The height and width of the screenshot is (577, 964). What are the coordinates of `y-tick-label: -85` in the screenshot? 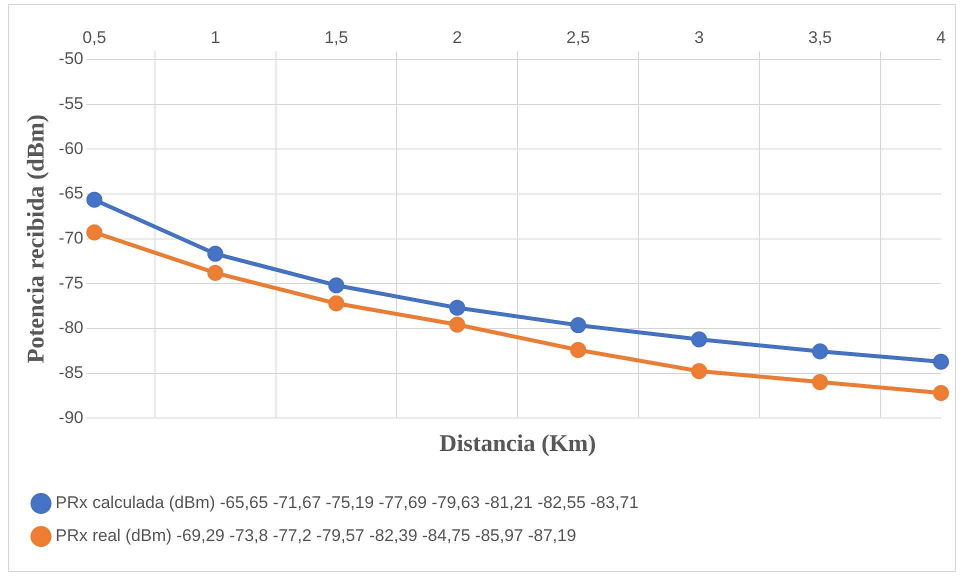 It's located at (71, 372).